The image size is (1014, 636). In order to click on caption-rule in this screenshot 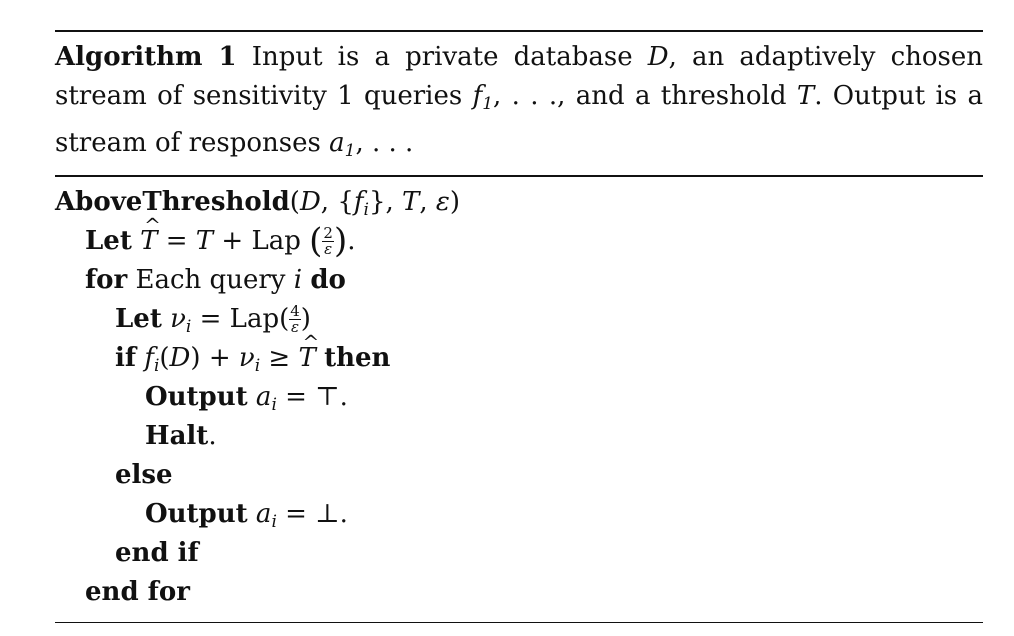, I will do `click(519, 176)`.